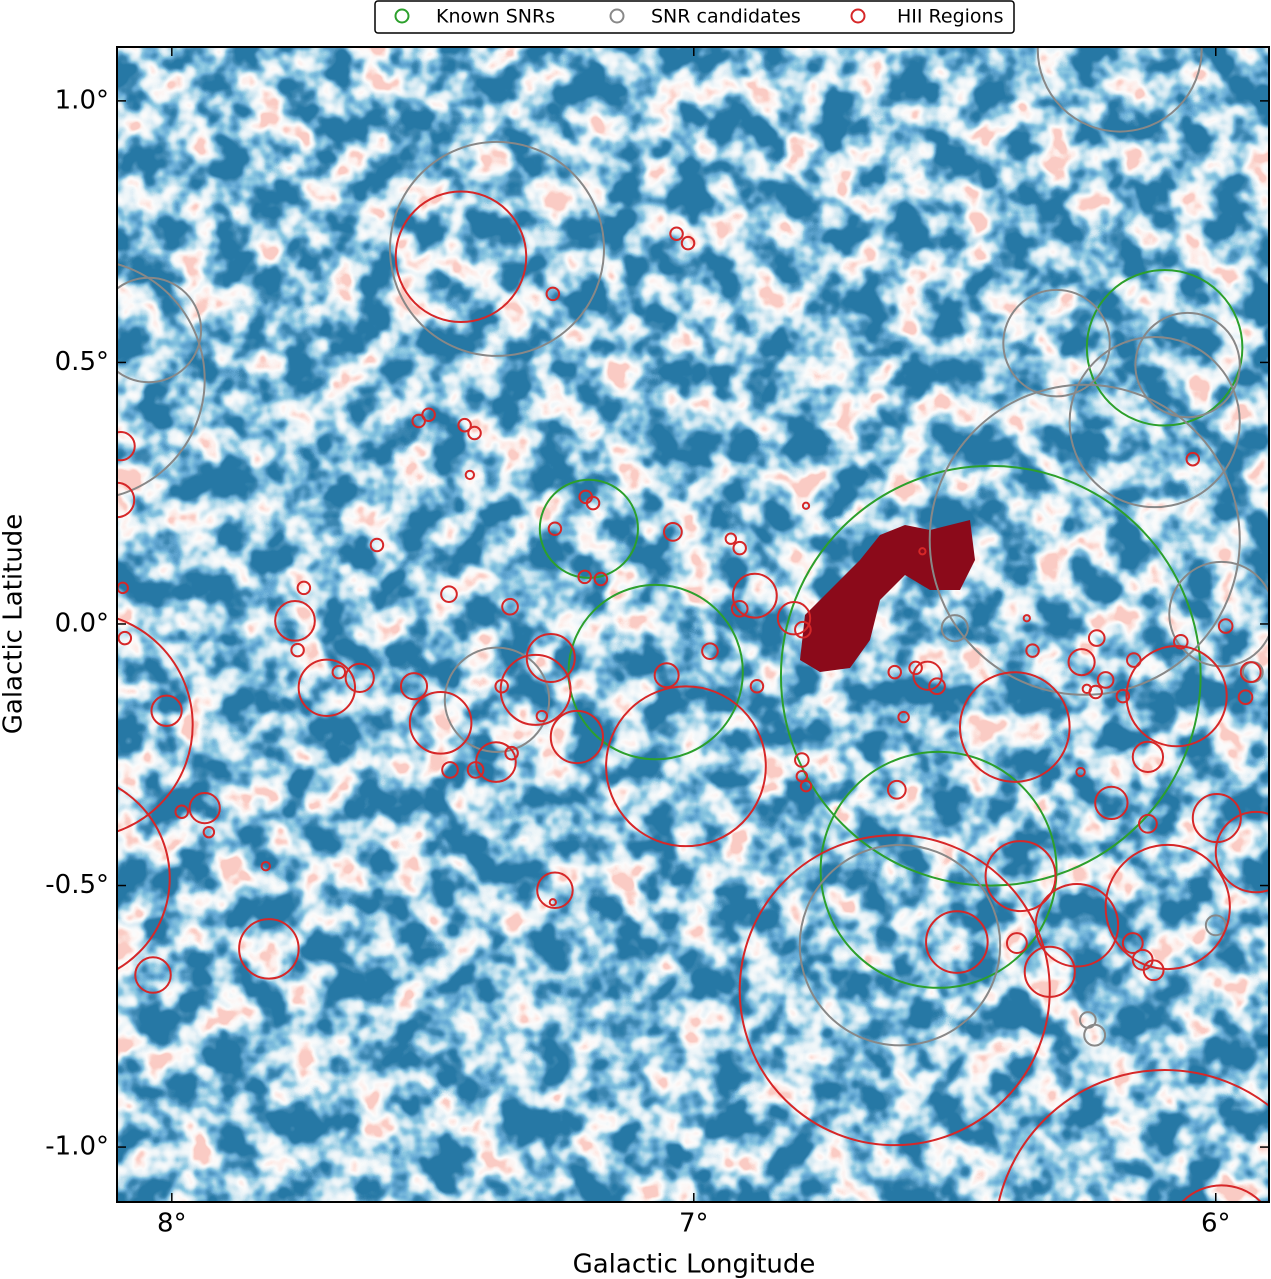  I want to click on x-tick-label: 8°, so click(172, 1224).